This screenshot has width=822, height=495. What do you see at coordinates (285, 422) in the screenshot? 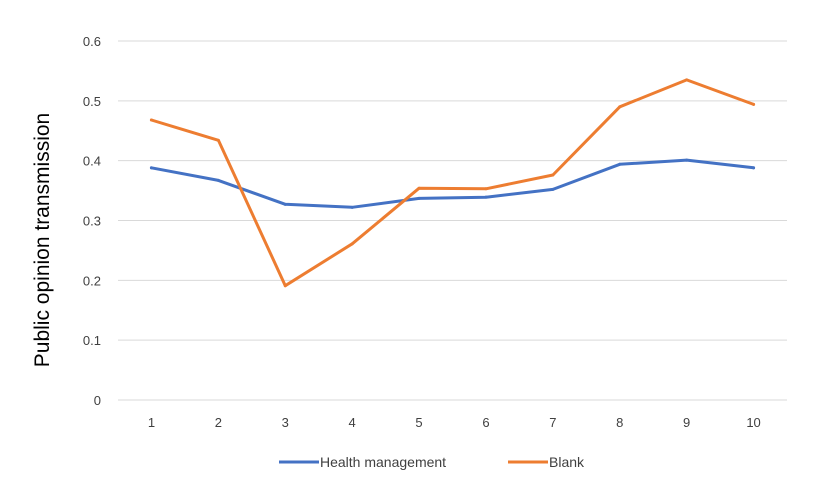
I see `x-tick-label: 3` at bounding box center [285, 422].